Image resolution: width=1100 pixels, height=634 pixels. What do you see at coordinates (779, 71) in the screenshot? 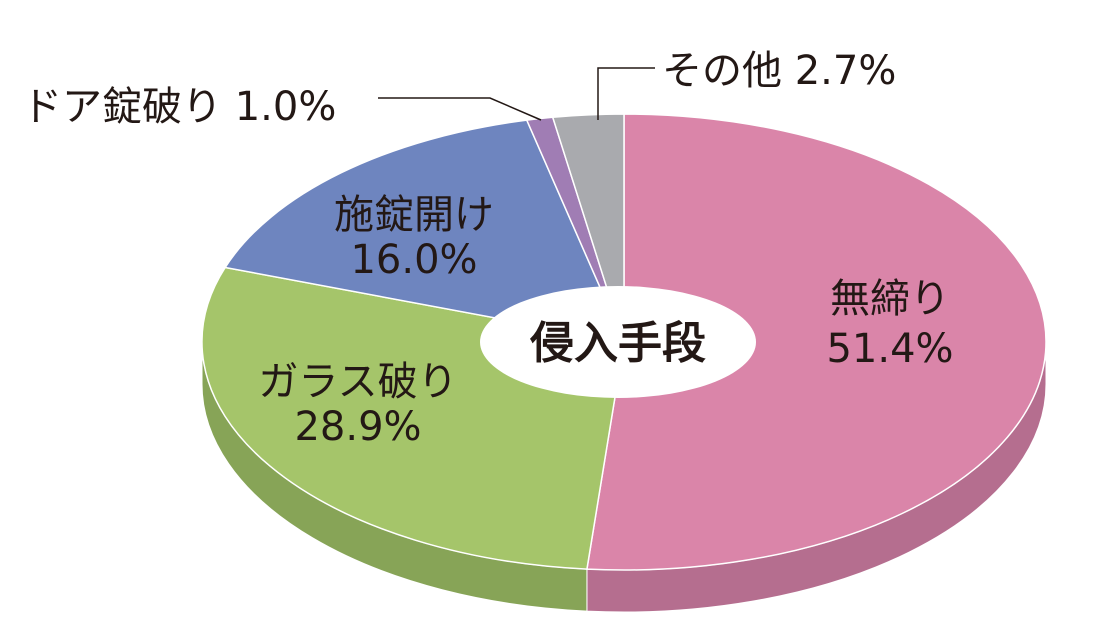
I see `slice-label-other: その他 2.7%` at bounding box center [779, 71].